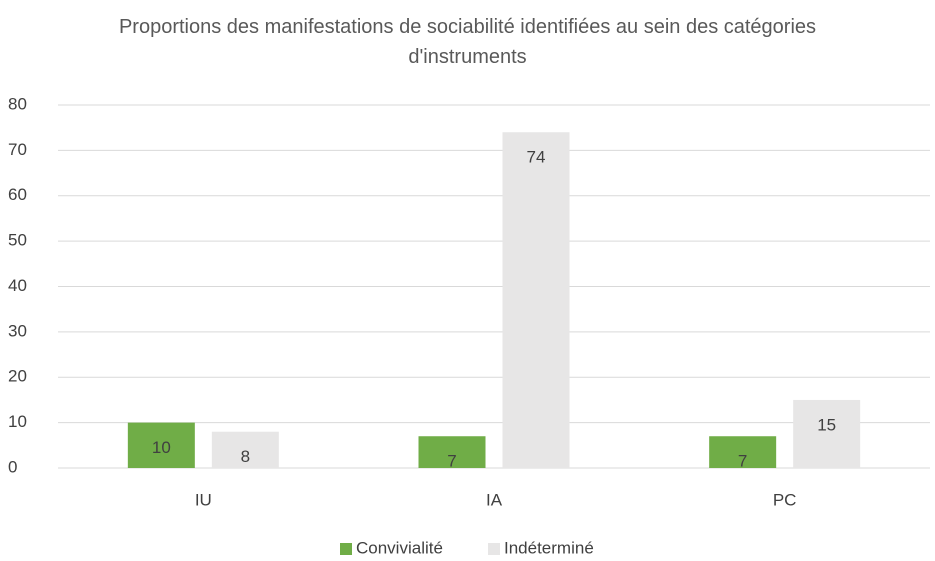 This screenshot has height=561, width=935. What do you see at coordinates (245, 456) in the screenshot?
I see `data-label: 8` at bounding box center [245, 456].